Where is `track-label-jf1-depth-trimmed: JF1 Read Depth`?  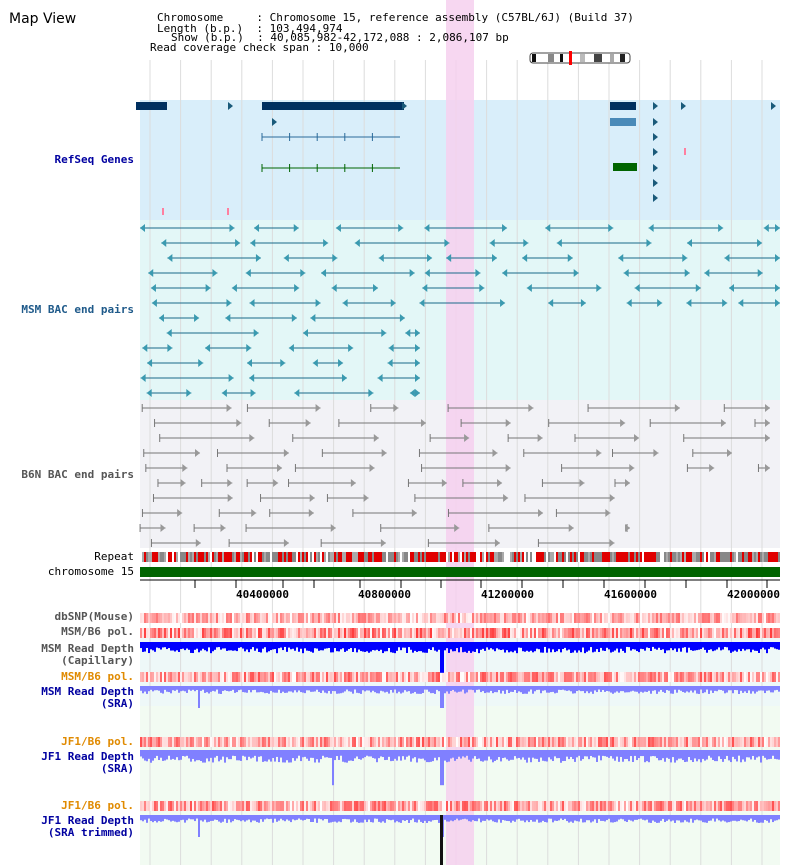
track-label-jf1-depth-trimmed: JF1 Read Depth is located at coordinates (87, 820).